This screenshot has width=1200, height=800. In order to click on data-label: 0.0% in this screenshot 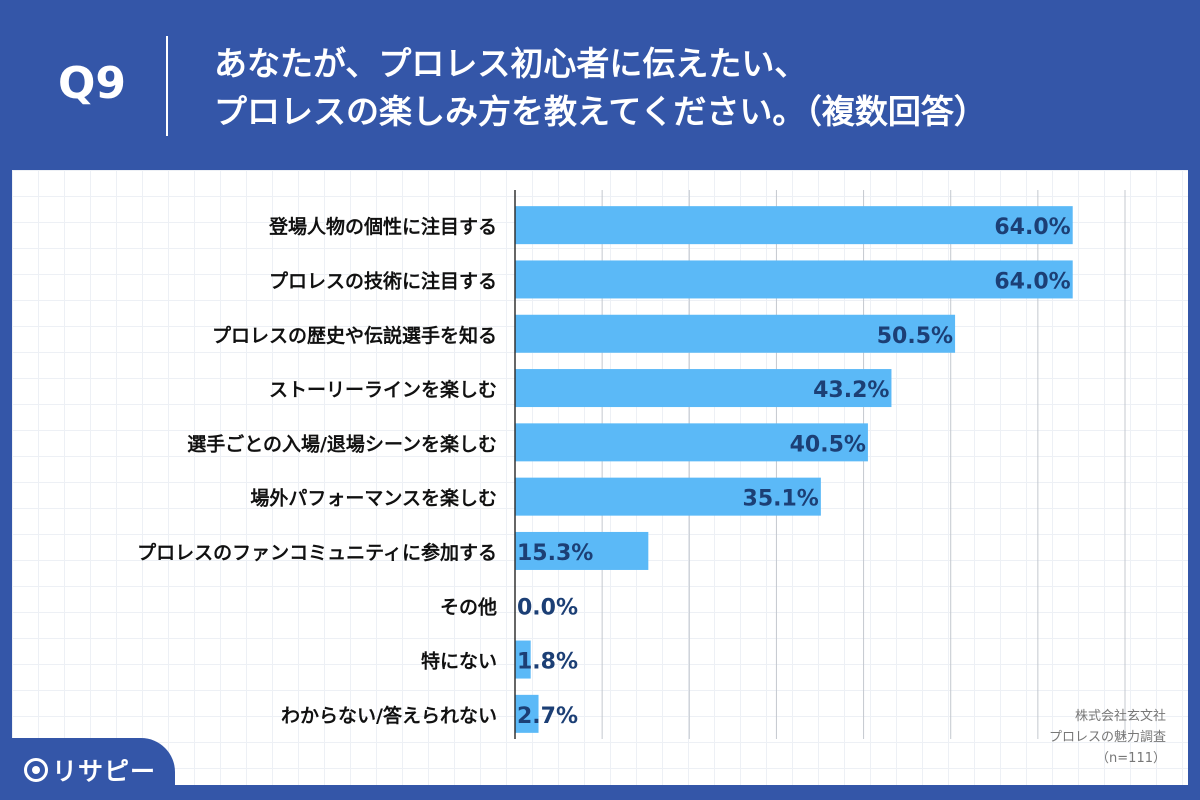, I will do `click(547, 607)`.